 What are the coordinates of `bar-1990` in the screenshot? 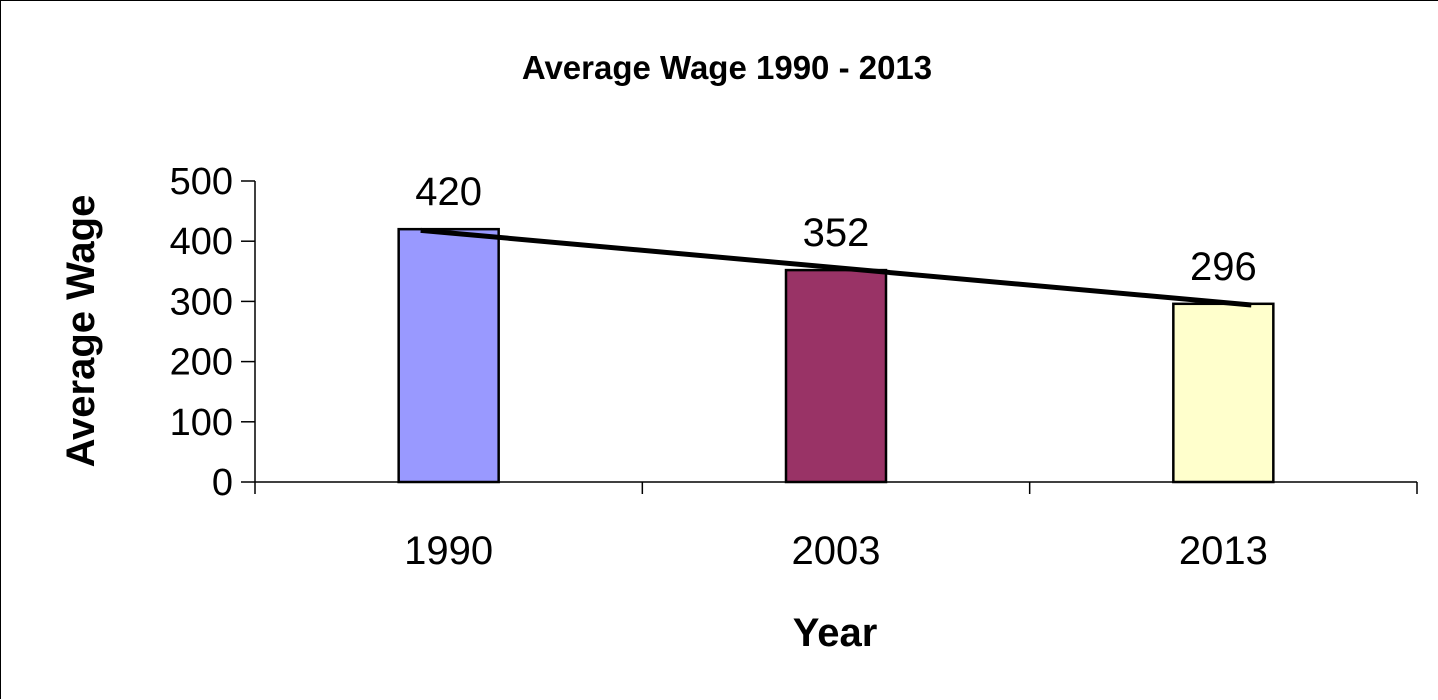 It's located at (448, 355).